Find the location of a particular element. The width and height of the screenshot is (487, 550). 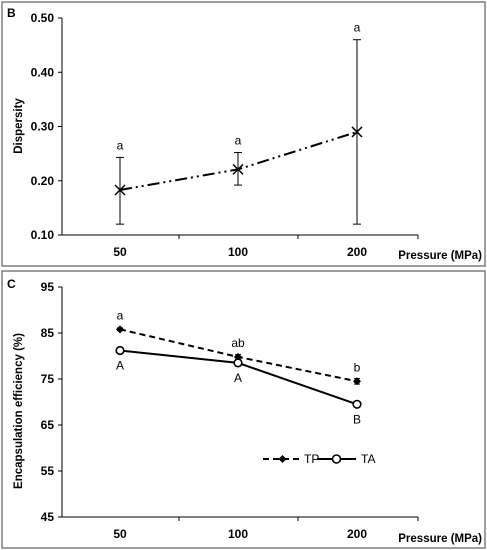

panelb-y-tick-label: 0.20 is located at coordinates (43, 181).